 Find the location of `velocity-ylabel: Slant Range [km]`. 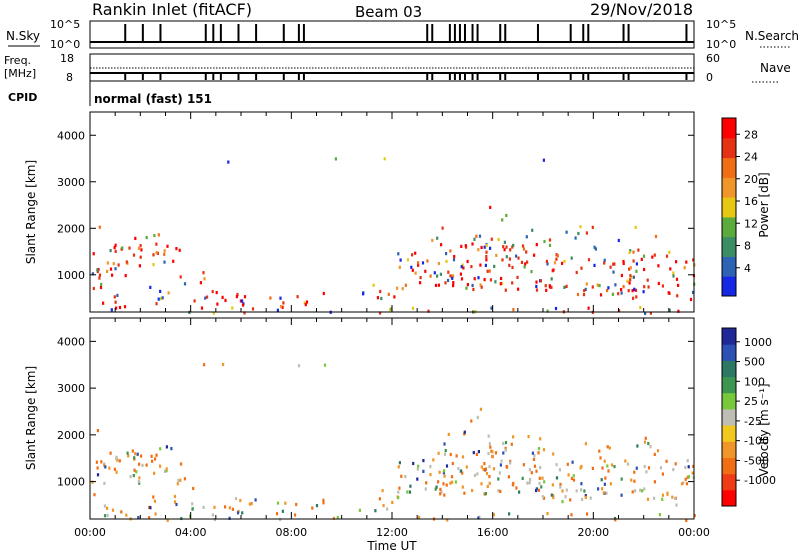

velocity-ylabel: Slant Range [km] is located at coordinates (31, 418).